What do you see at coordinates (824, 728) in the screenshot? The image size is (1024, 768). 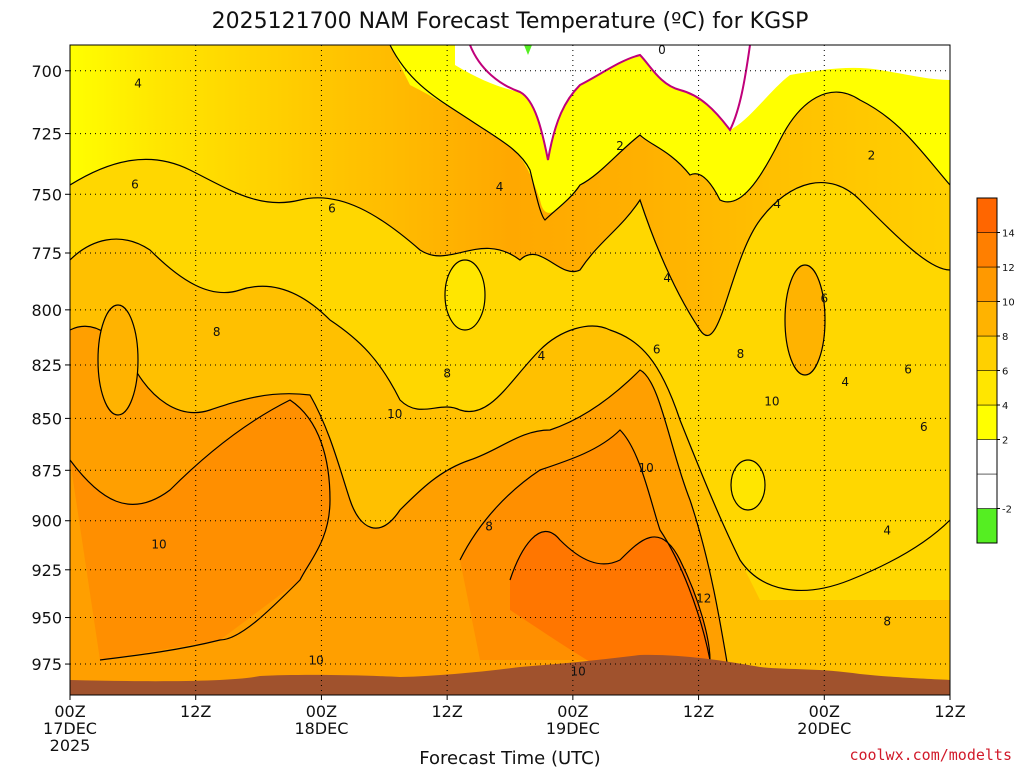 I see `x-tick-label: 20DEC` at bounding box center [824, 728].